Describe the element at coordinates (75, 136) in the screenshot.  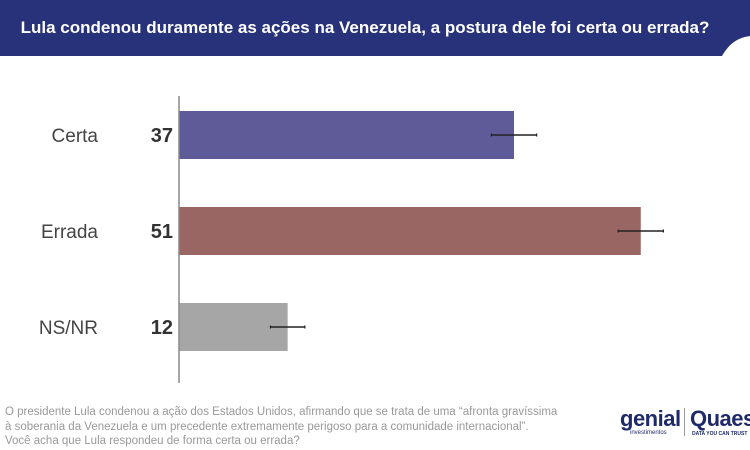
I see `category-label: Certa` at that location.